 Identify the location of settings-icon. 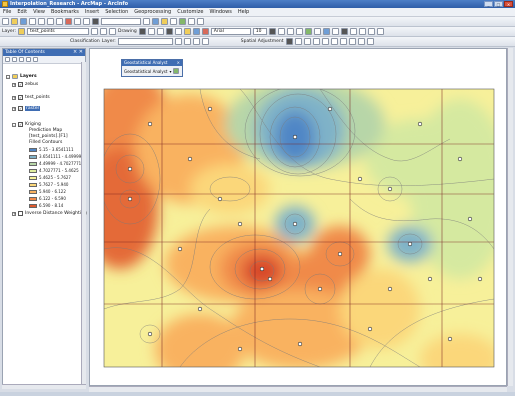
(205, 41).